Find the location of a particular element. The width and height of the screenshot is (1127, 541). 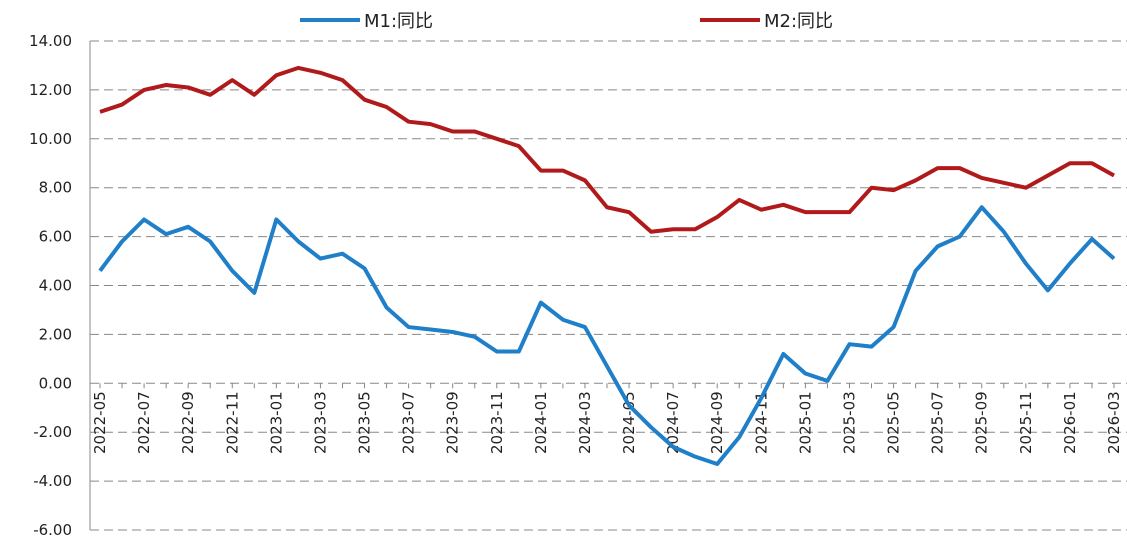

x-tick-label: 2022-05 is located at coordinates (100, 422).